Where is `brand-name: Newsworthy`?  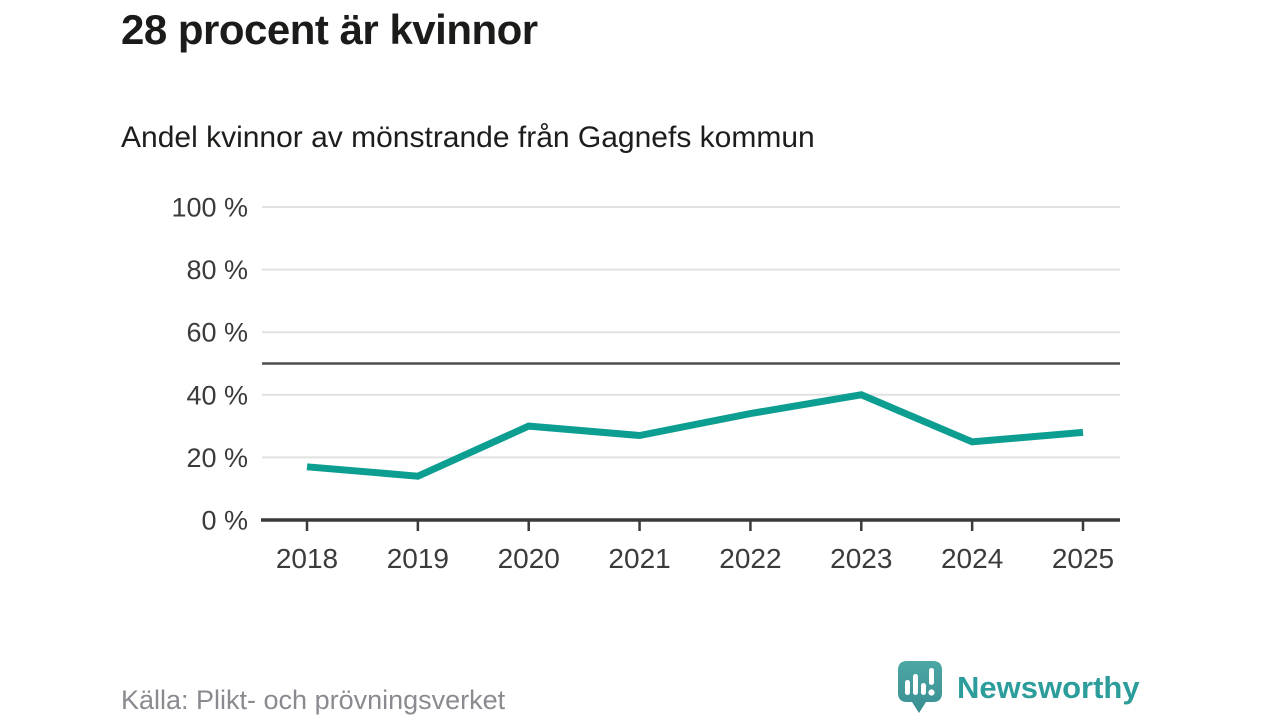
brand-name: Newsworthy is located at coordinates (1048, 687).